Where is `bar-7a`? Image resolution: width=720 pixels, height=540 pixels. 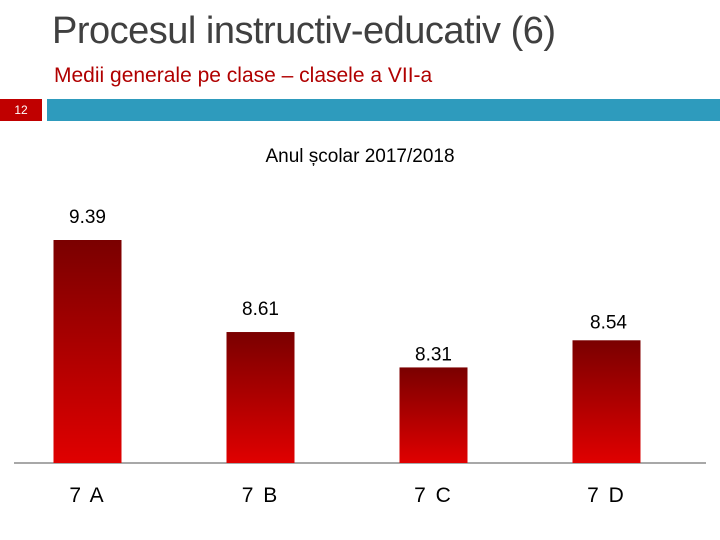
bar-7a is located at coordinates (87, 351).